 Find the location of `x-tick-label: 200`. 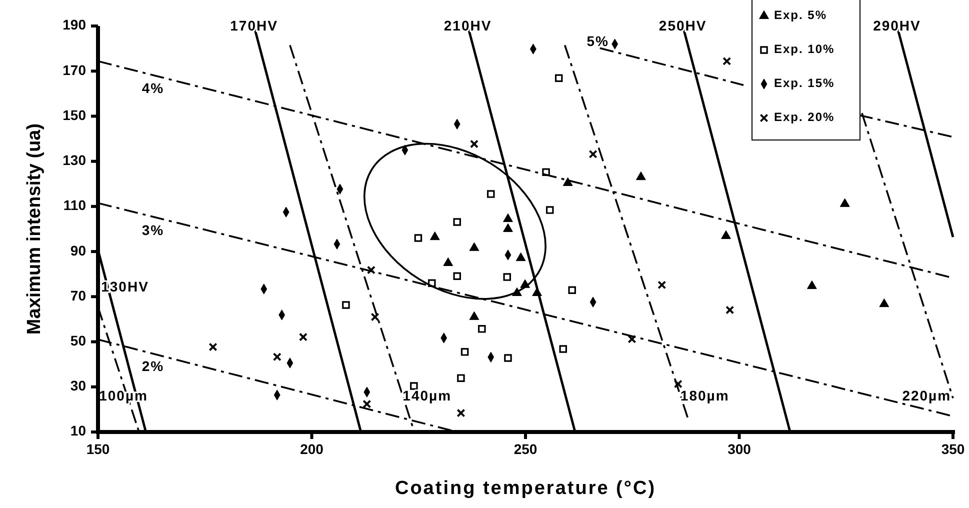

x-tick-label: 200 is located at coordinates (312, 449).